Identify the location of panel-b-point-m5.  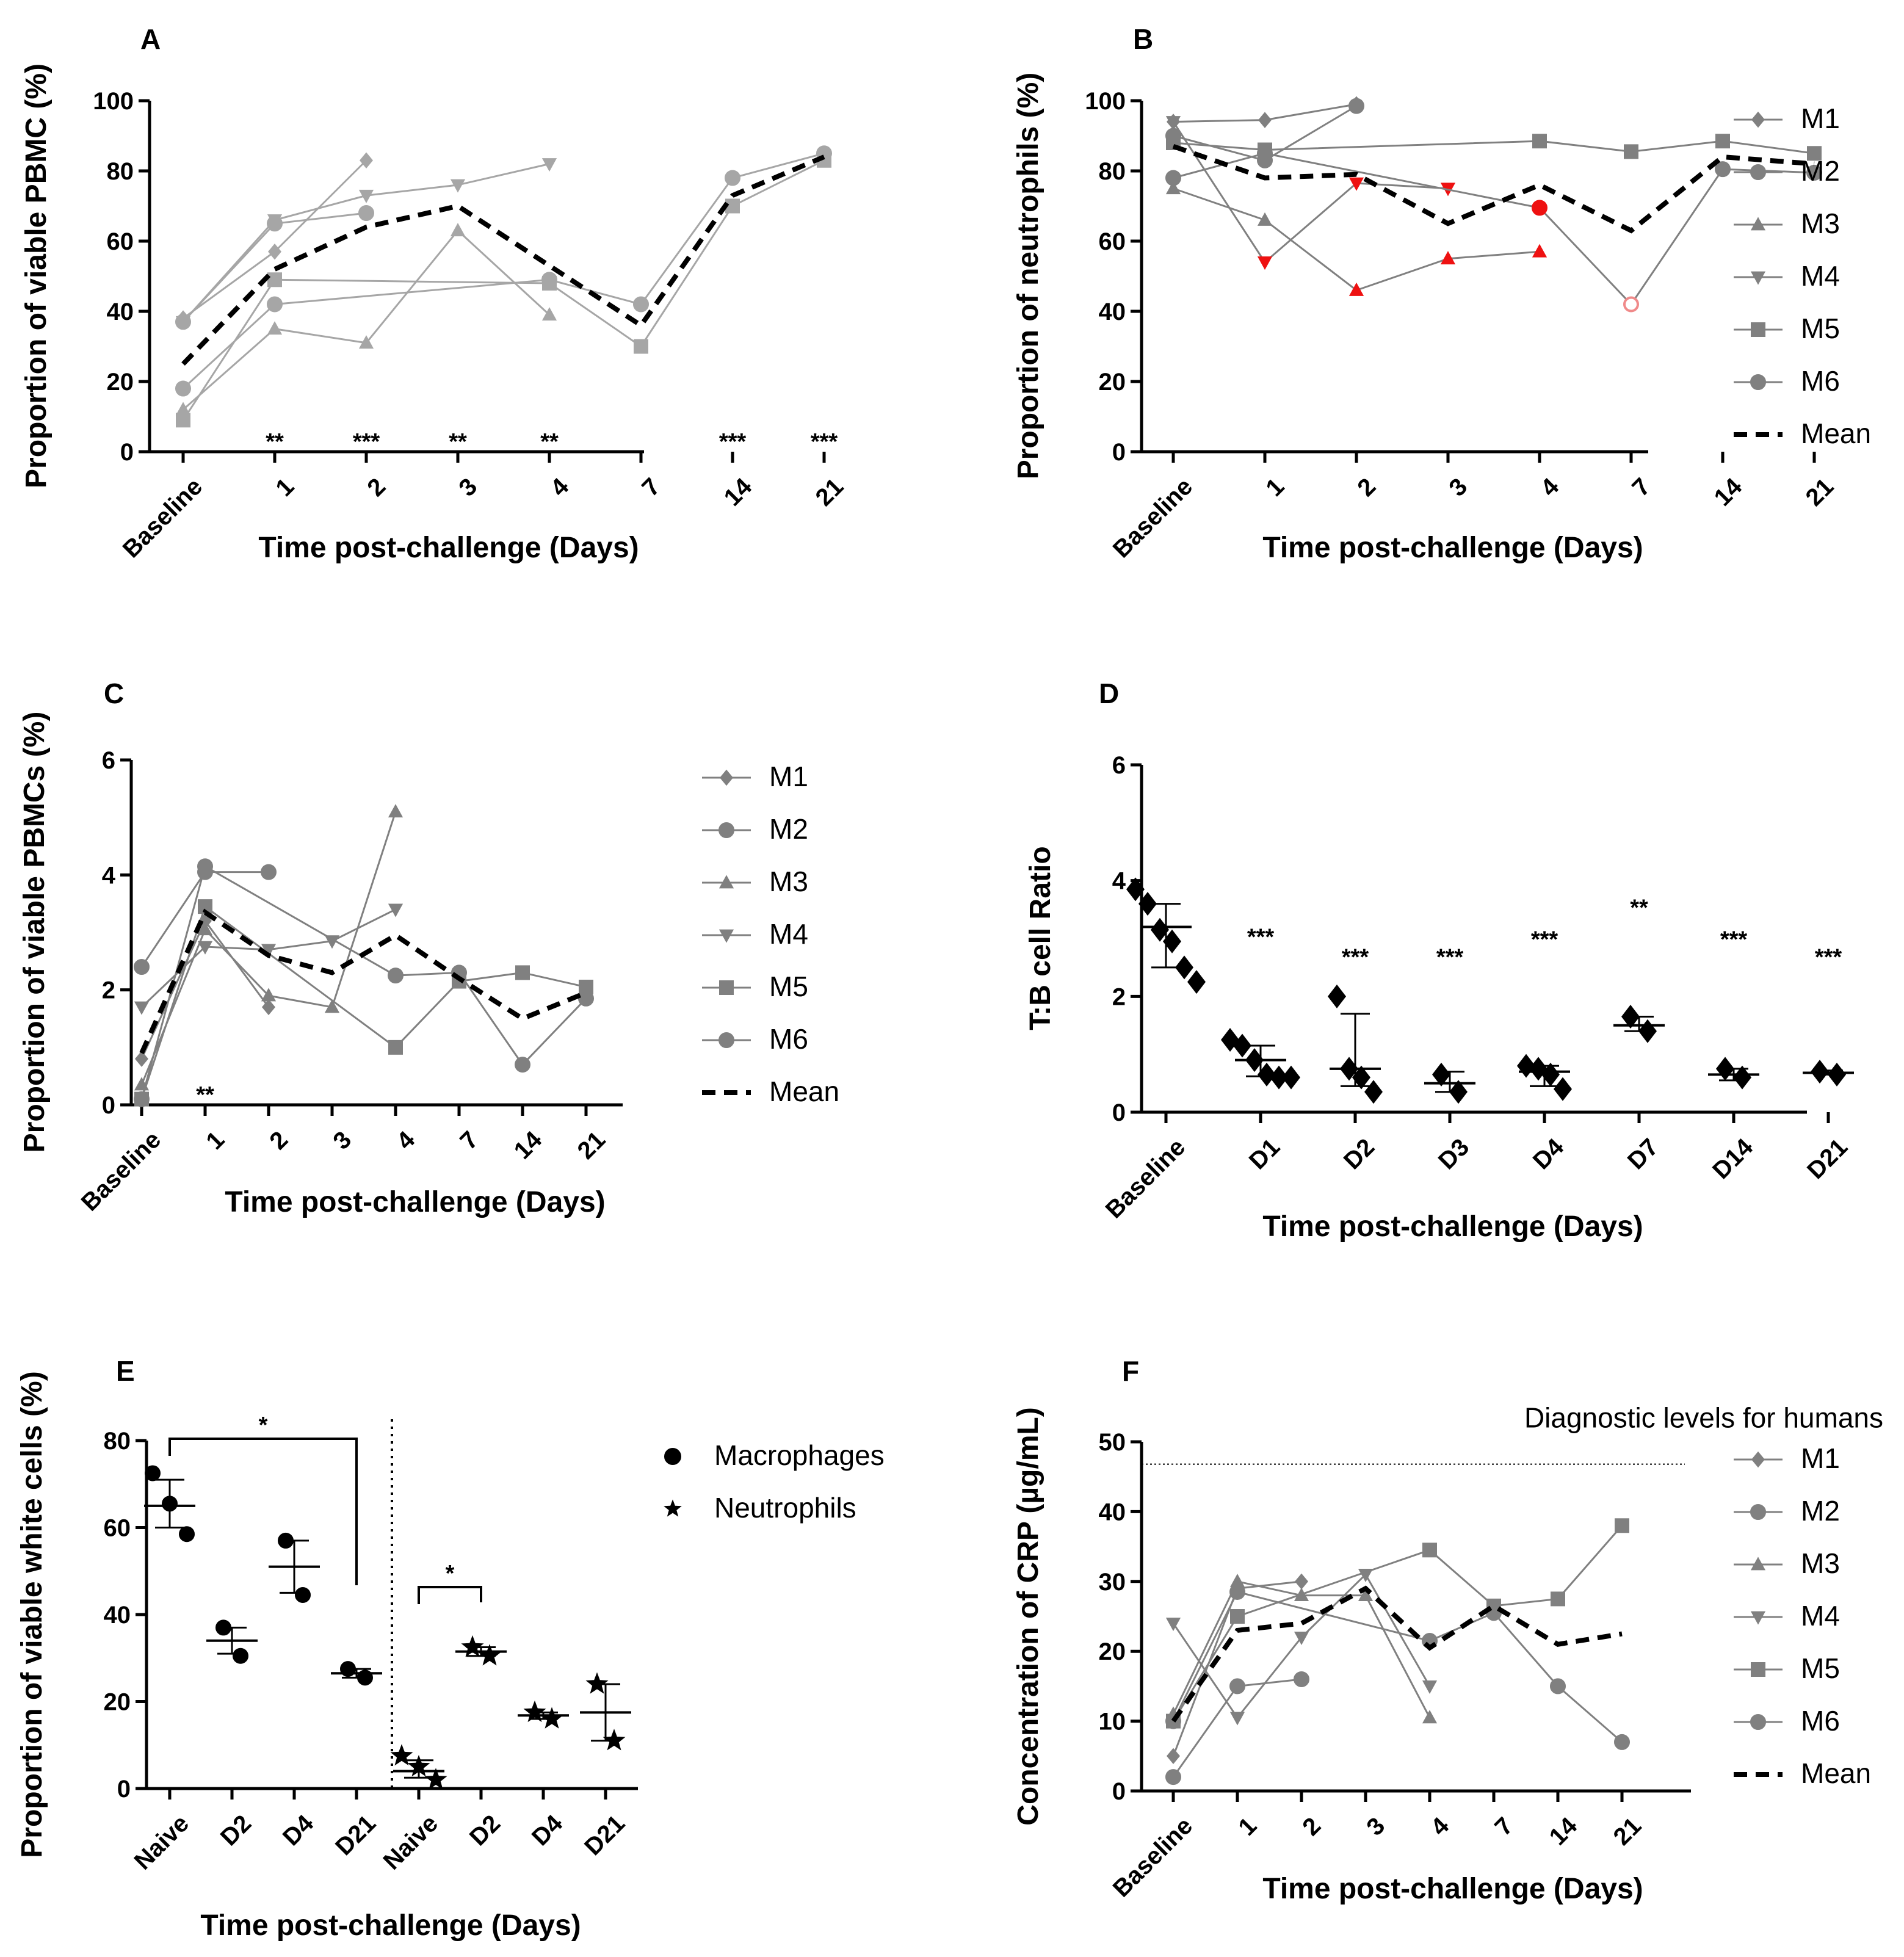
(1814, 153).